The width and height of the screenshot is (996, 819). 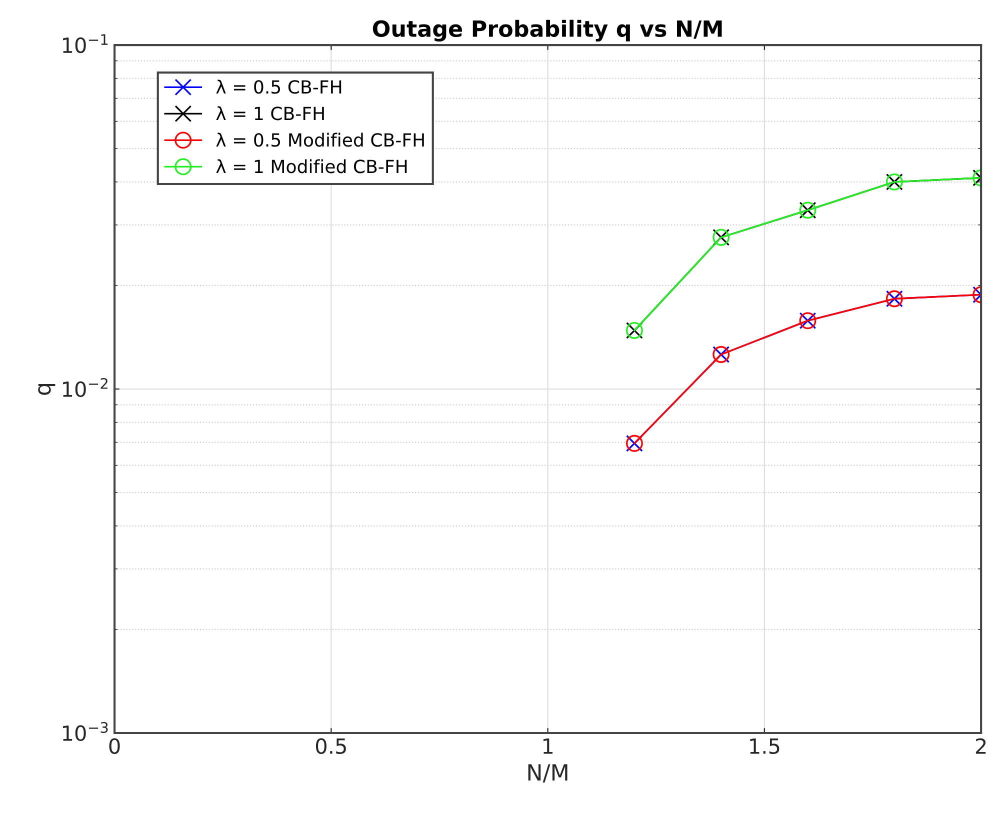 What do you see at coordinates (279, 87) in the screenshot?
I see `legend-label: λ = 0.5 CB-FH` at bounding box center [279, 87].